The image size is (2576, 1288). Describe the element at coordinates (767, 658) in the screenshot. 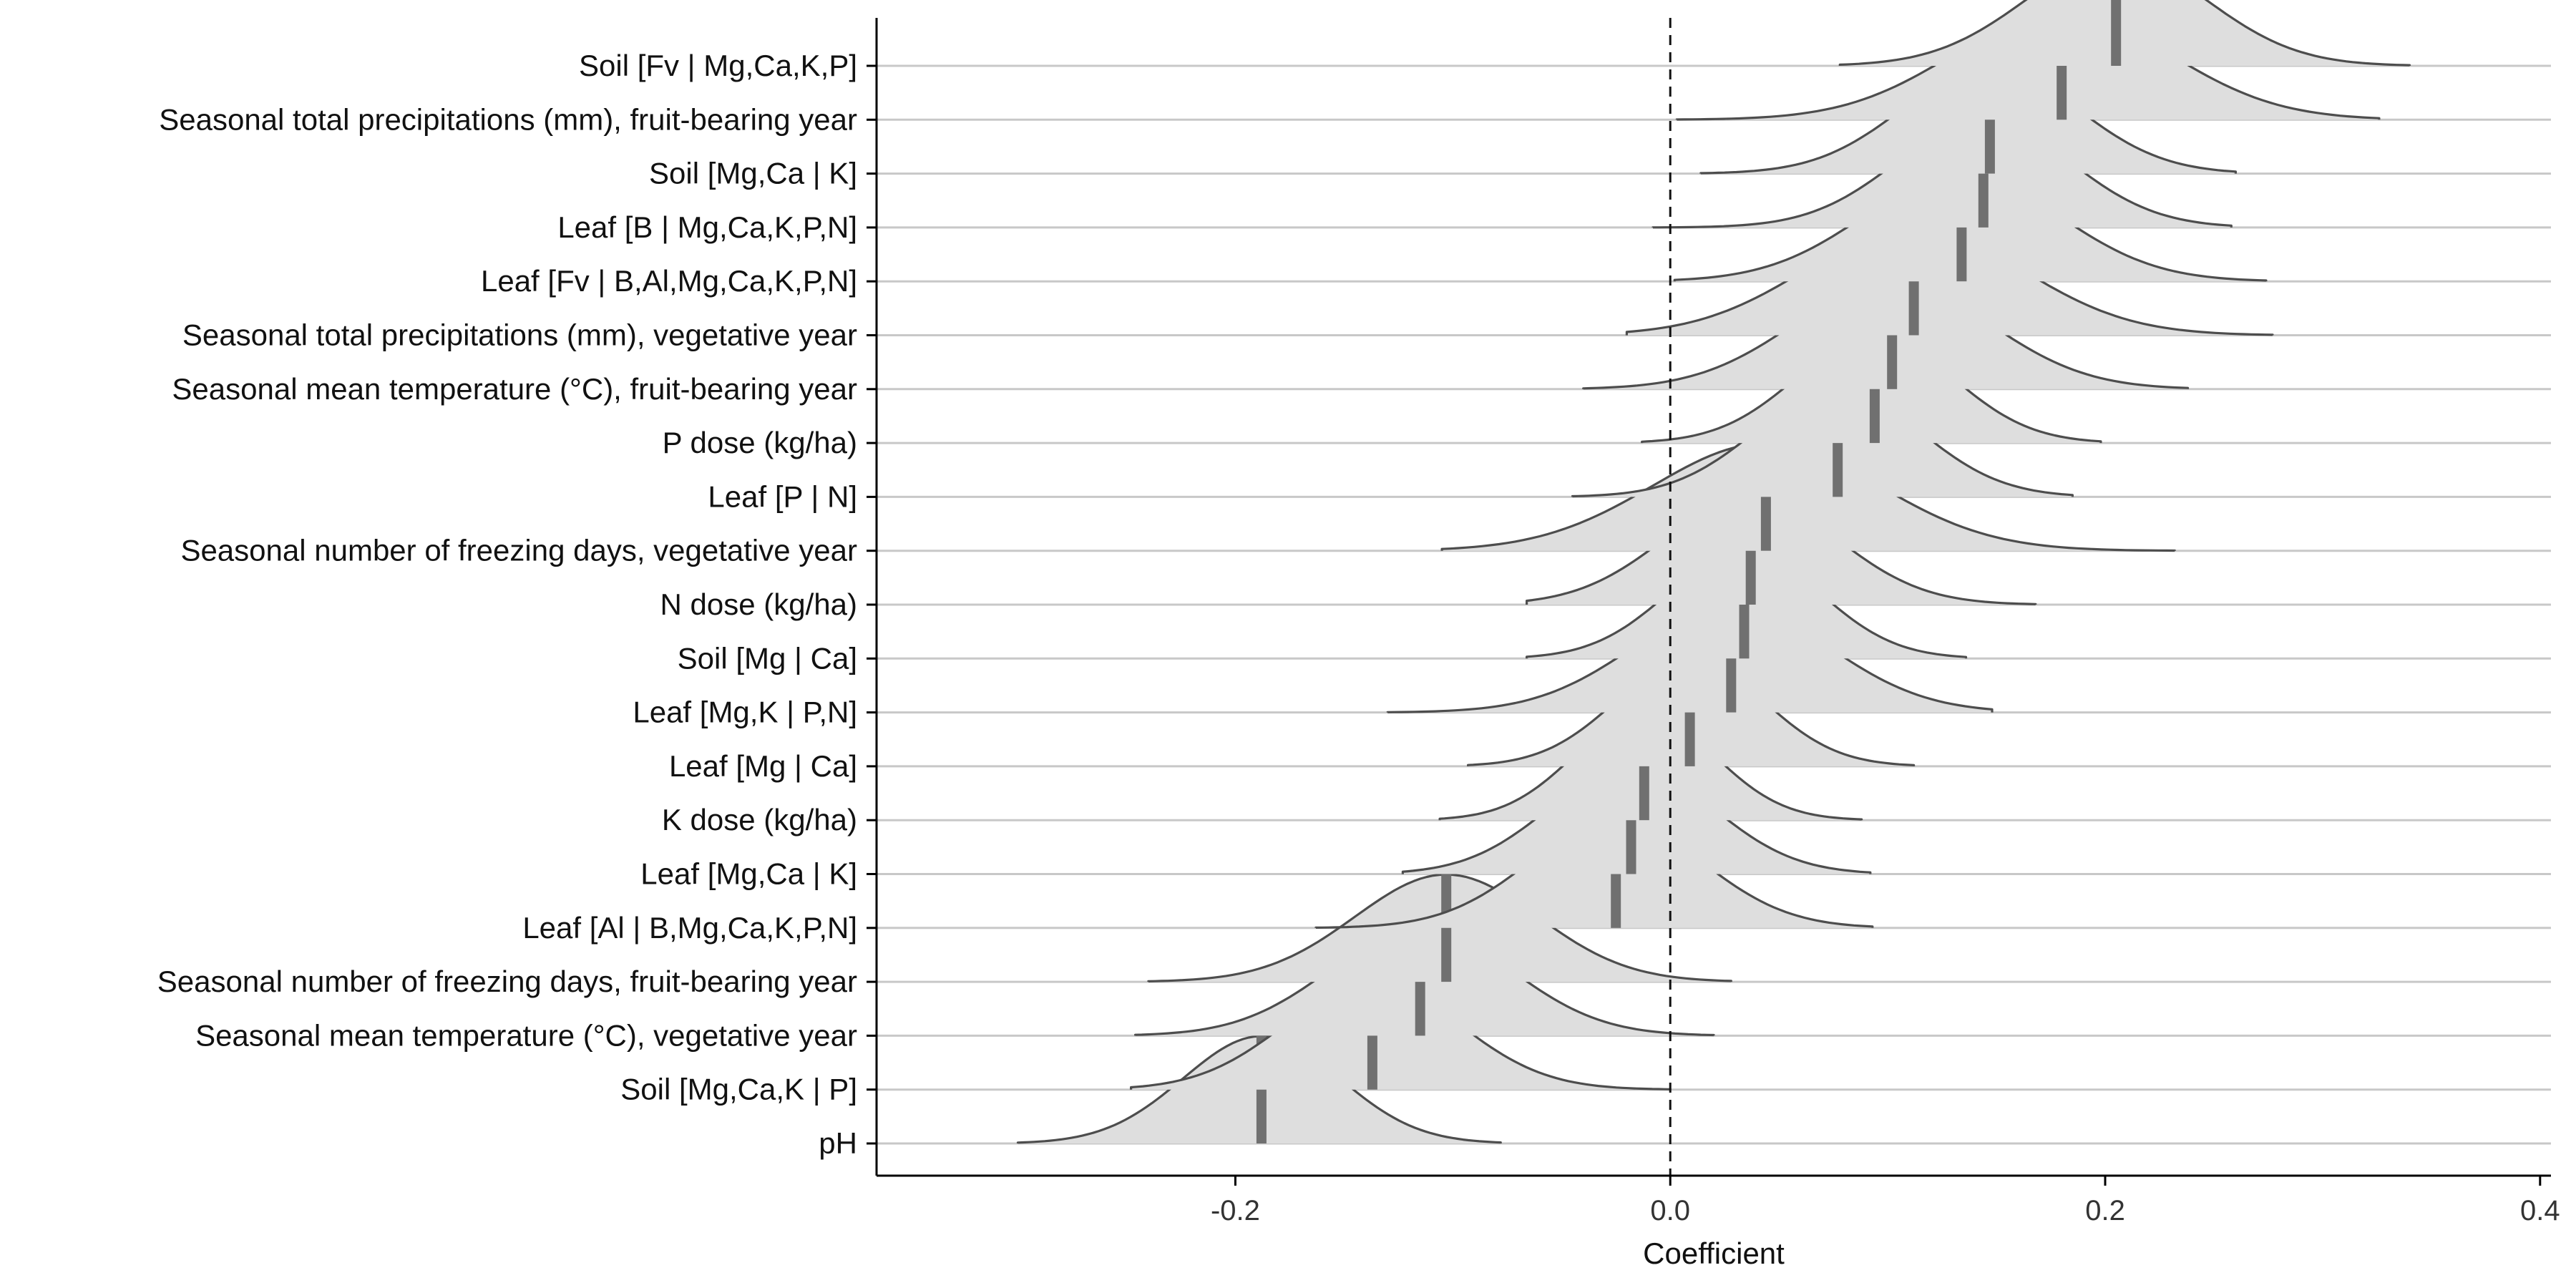

I see `category-label: Soil [Mg | Ca]` at that location.